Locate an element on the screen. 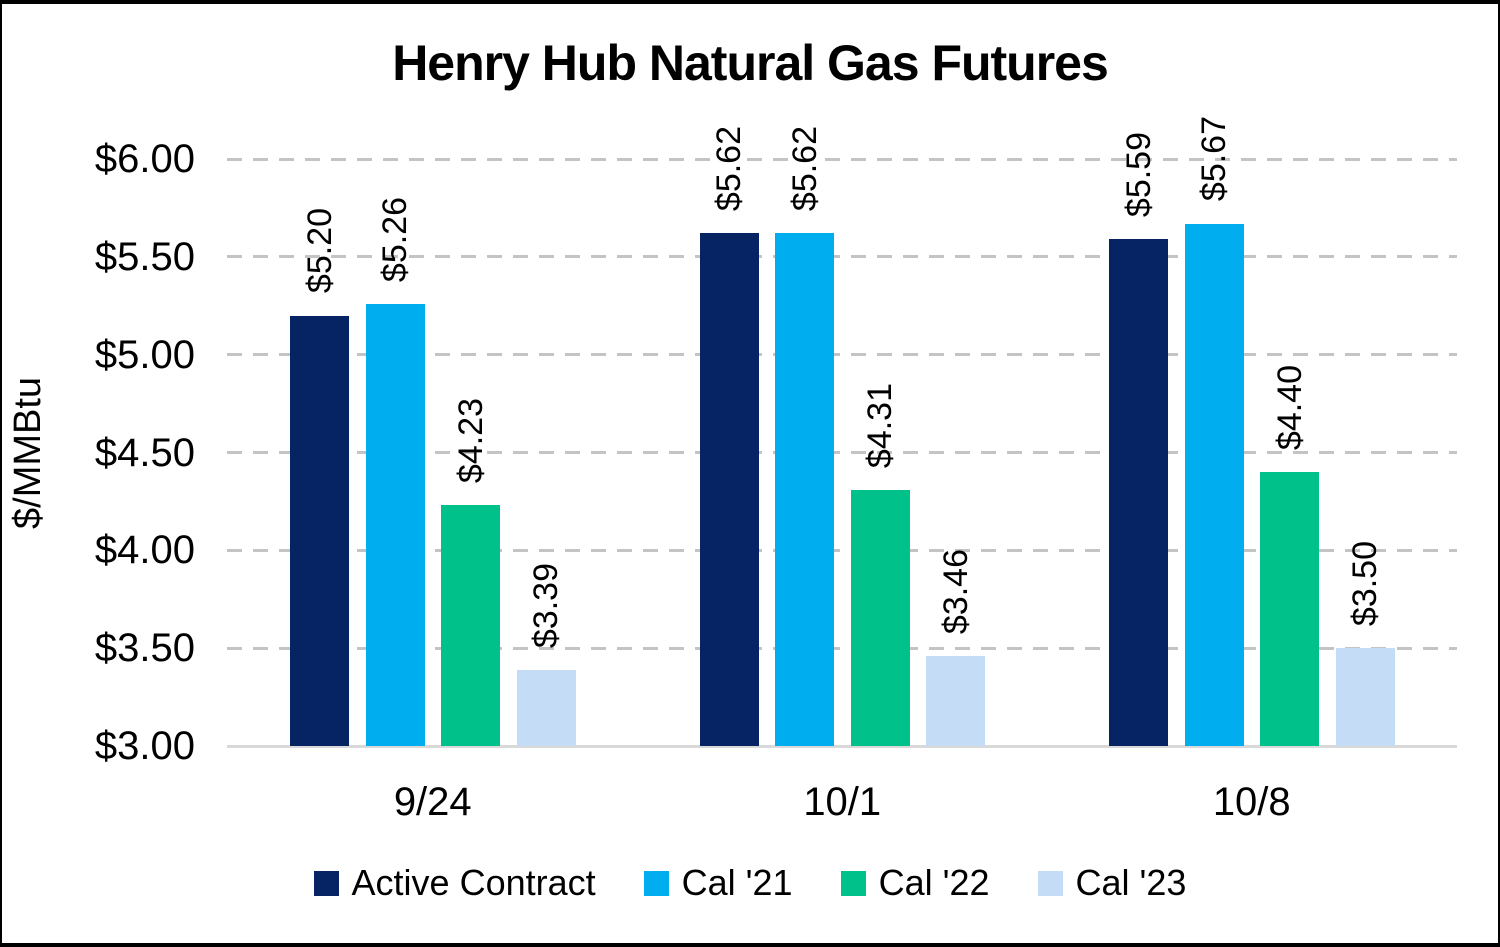 The width and height of the screenshot is (1500, 947). legend-item-cal-23: Cal '23 is located at coordinates (1112, 883).